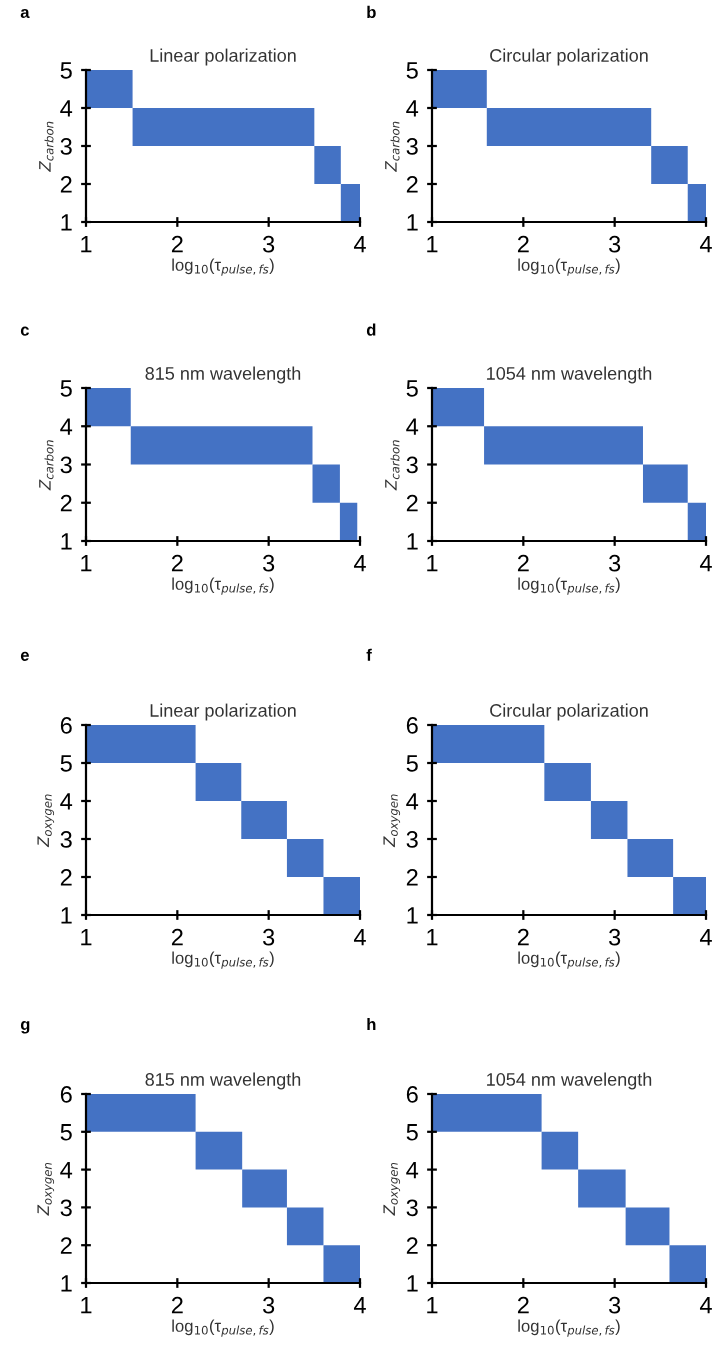 Image resolution: width=723 pixels, height=1363 pixels. I want to click on chart-title: 1054 nm wavelength, so click(569, 1081).